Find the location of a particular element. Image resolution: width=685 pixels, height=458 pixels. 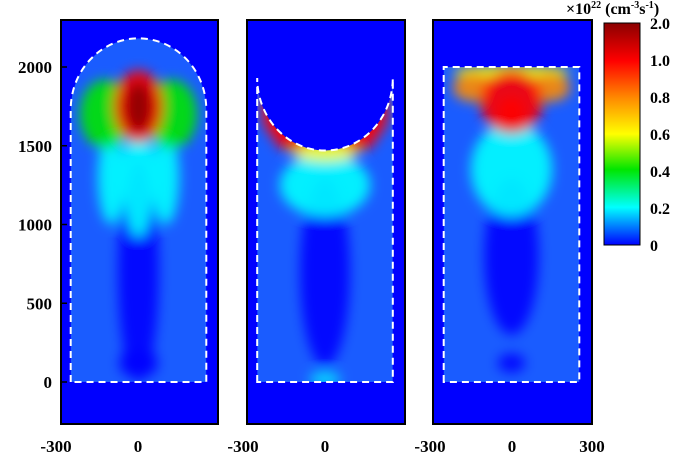

colorbar-tick-label: 2.0 is located at coordinates (660, 24).